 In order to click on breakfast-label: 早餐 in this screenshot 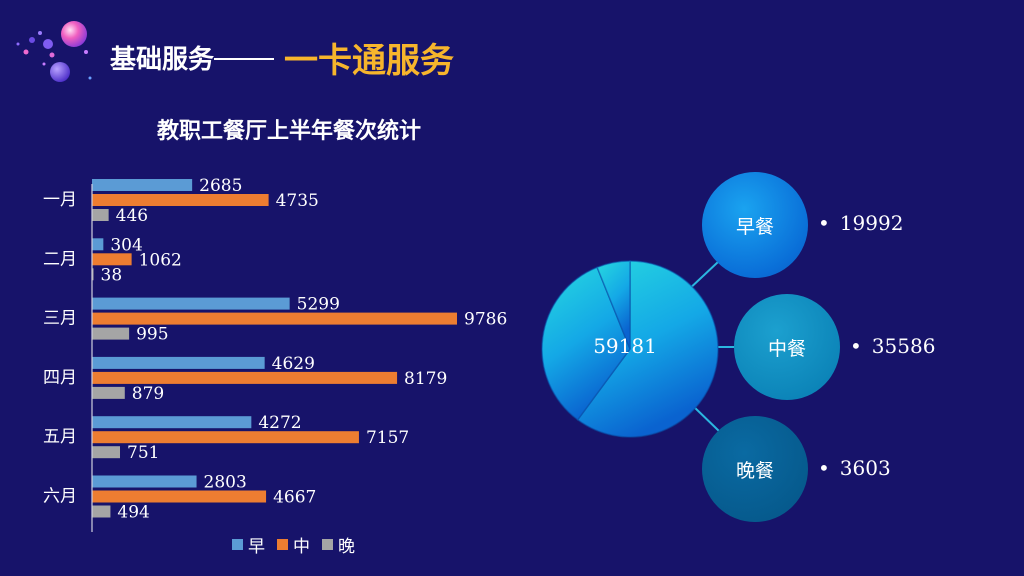, I will do `click(754, 226)`.